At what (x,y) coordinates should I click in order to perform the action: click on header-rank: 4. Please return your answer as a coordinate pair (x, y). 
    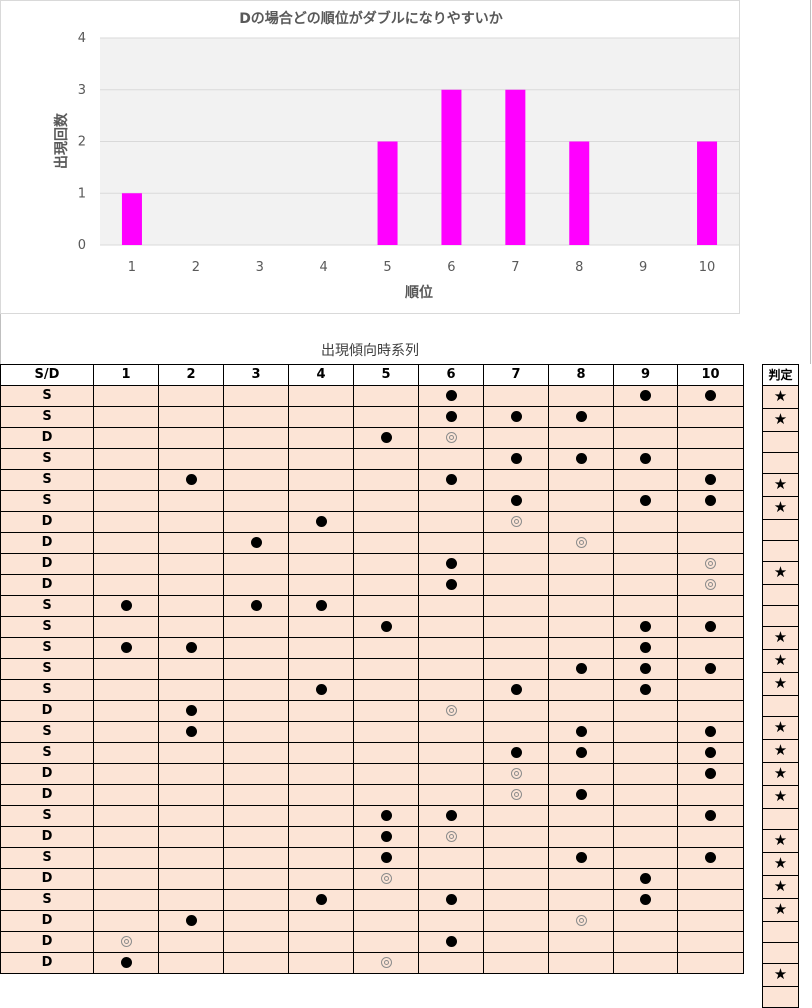
    Looking at the image, I should click on (321, 375).